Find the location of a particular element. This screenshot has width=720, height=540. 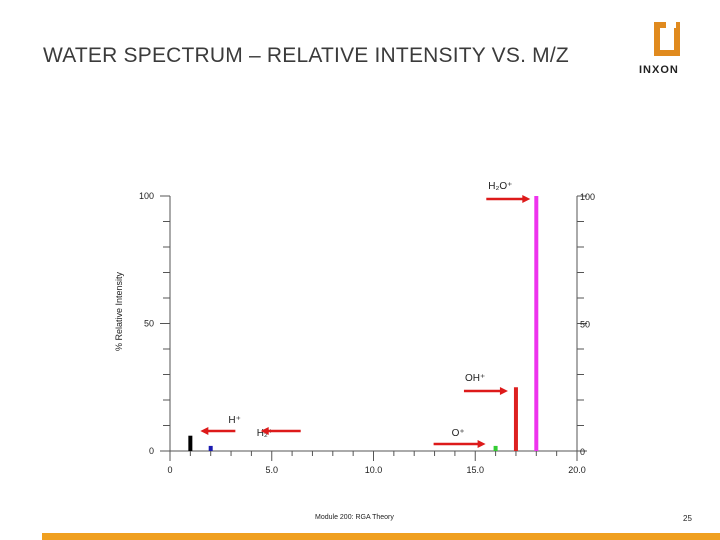

arrow-oh-head is located at coordinates (503, 391).